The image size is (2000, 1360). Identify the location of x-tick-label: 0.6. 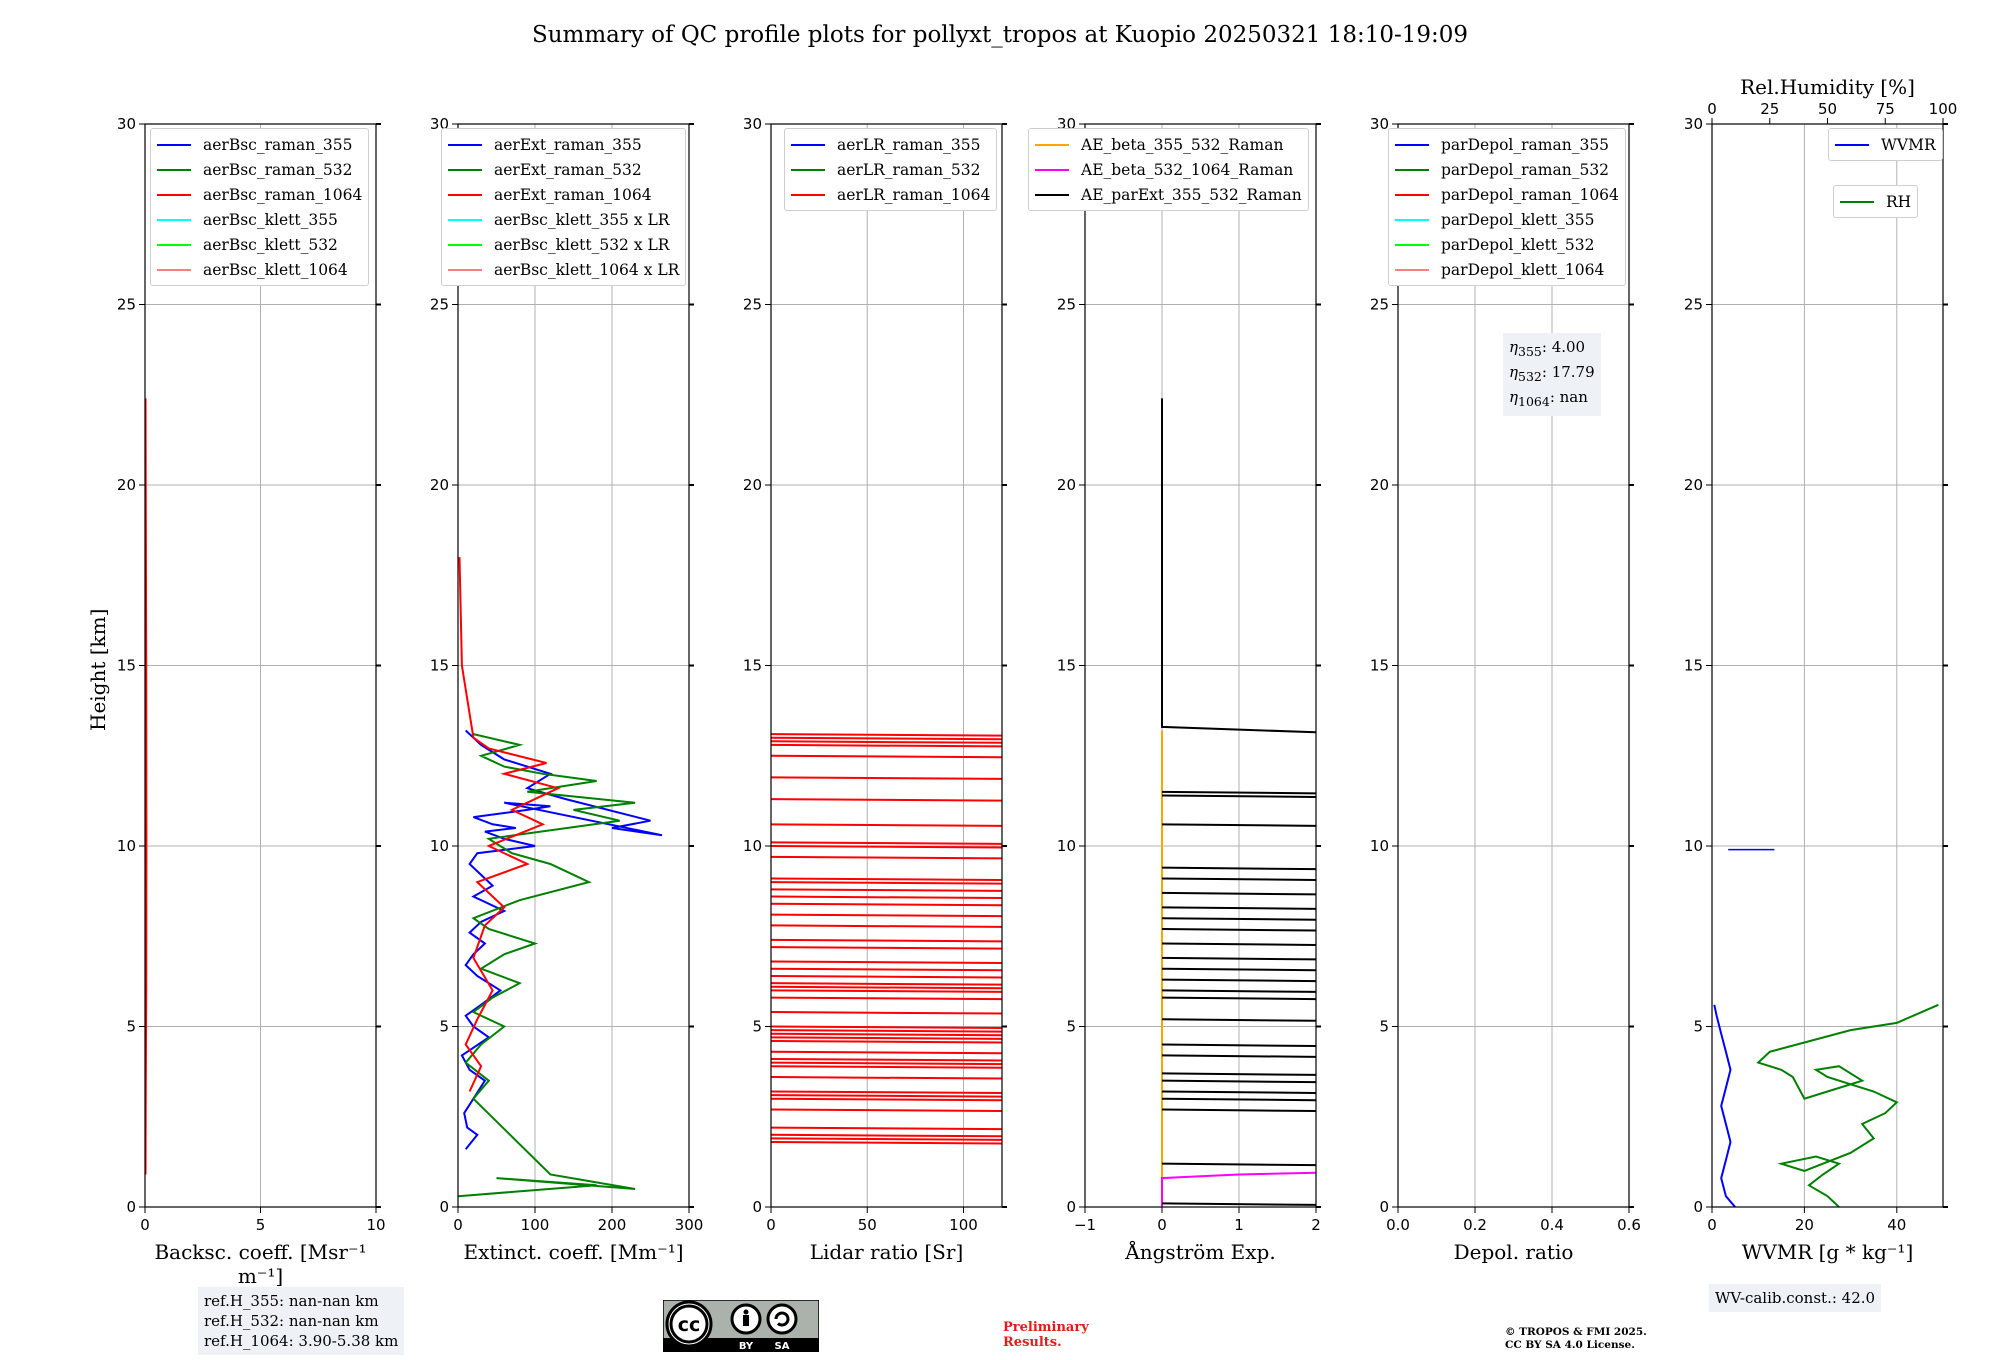
(1629, 1225).